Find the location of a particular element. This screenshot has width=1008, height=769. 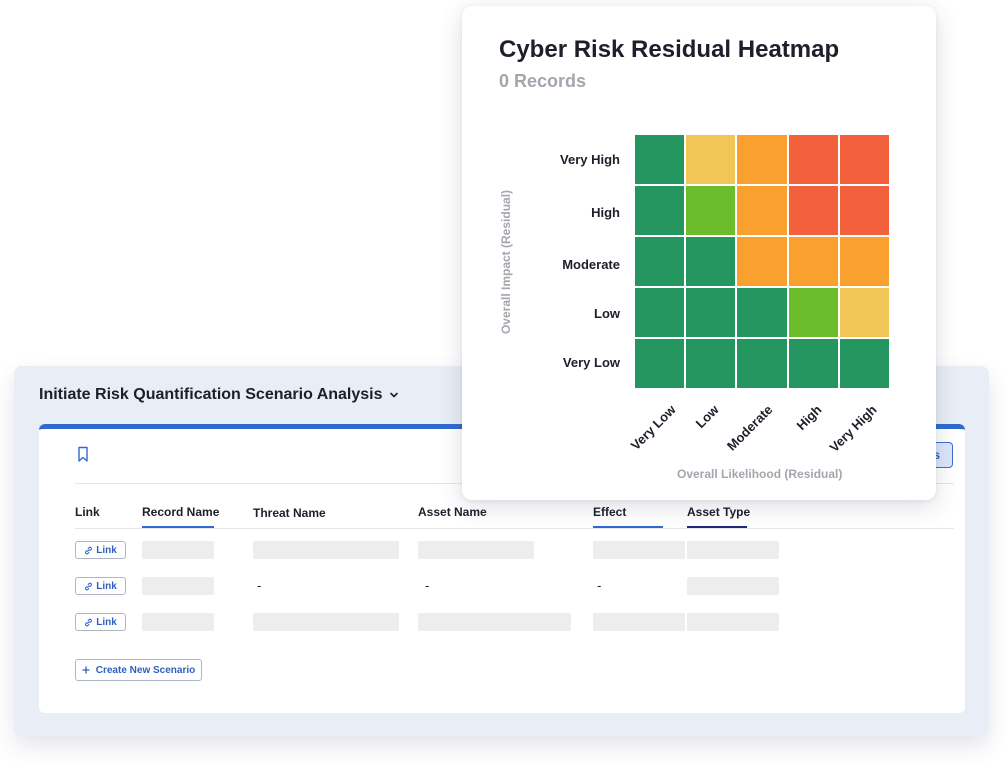

header-divider is located at coordinates (514, 528).